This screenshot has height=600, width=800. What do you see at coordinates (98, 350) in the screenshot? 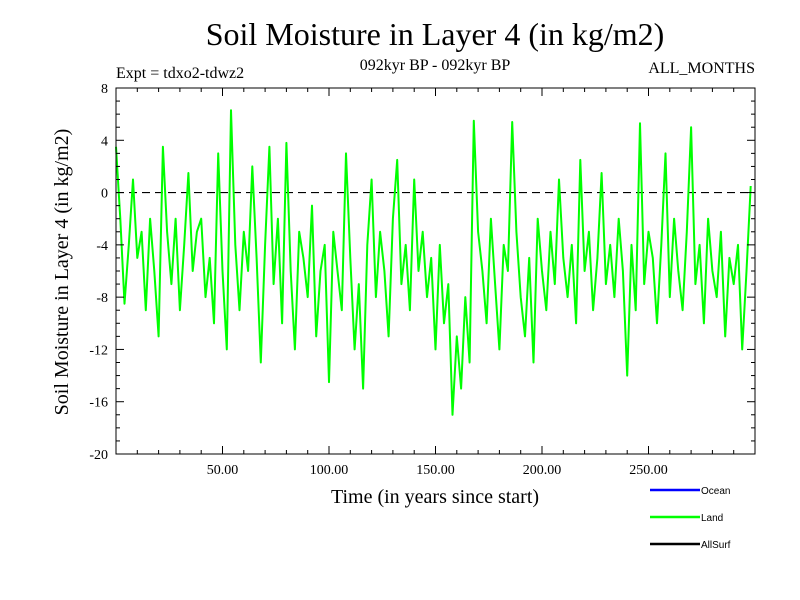
I see `y-tick-label: -12` at bounding box center [98, 350].